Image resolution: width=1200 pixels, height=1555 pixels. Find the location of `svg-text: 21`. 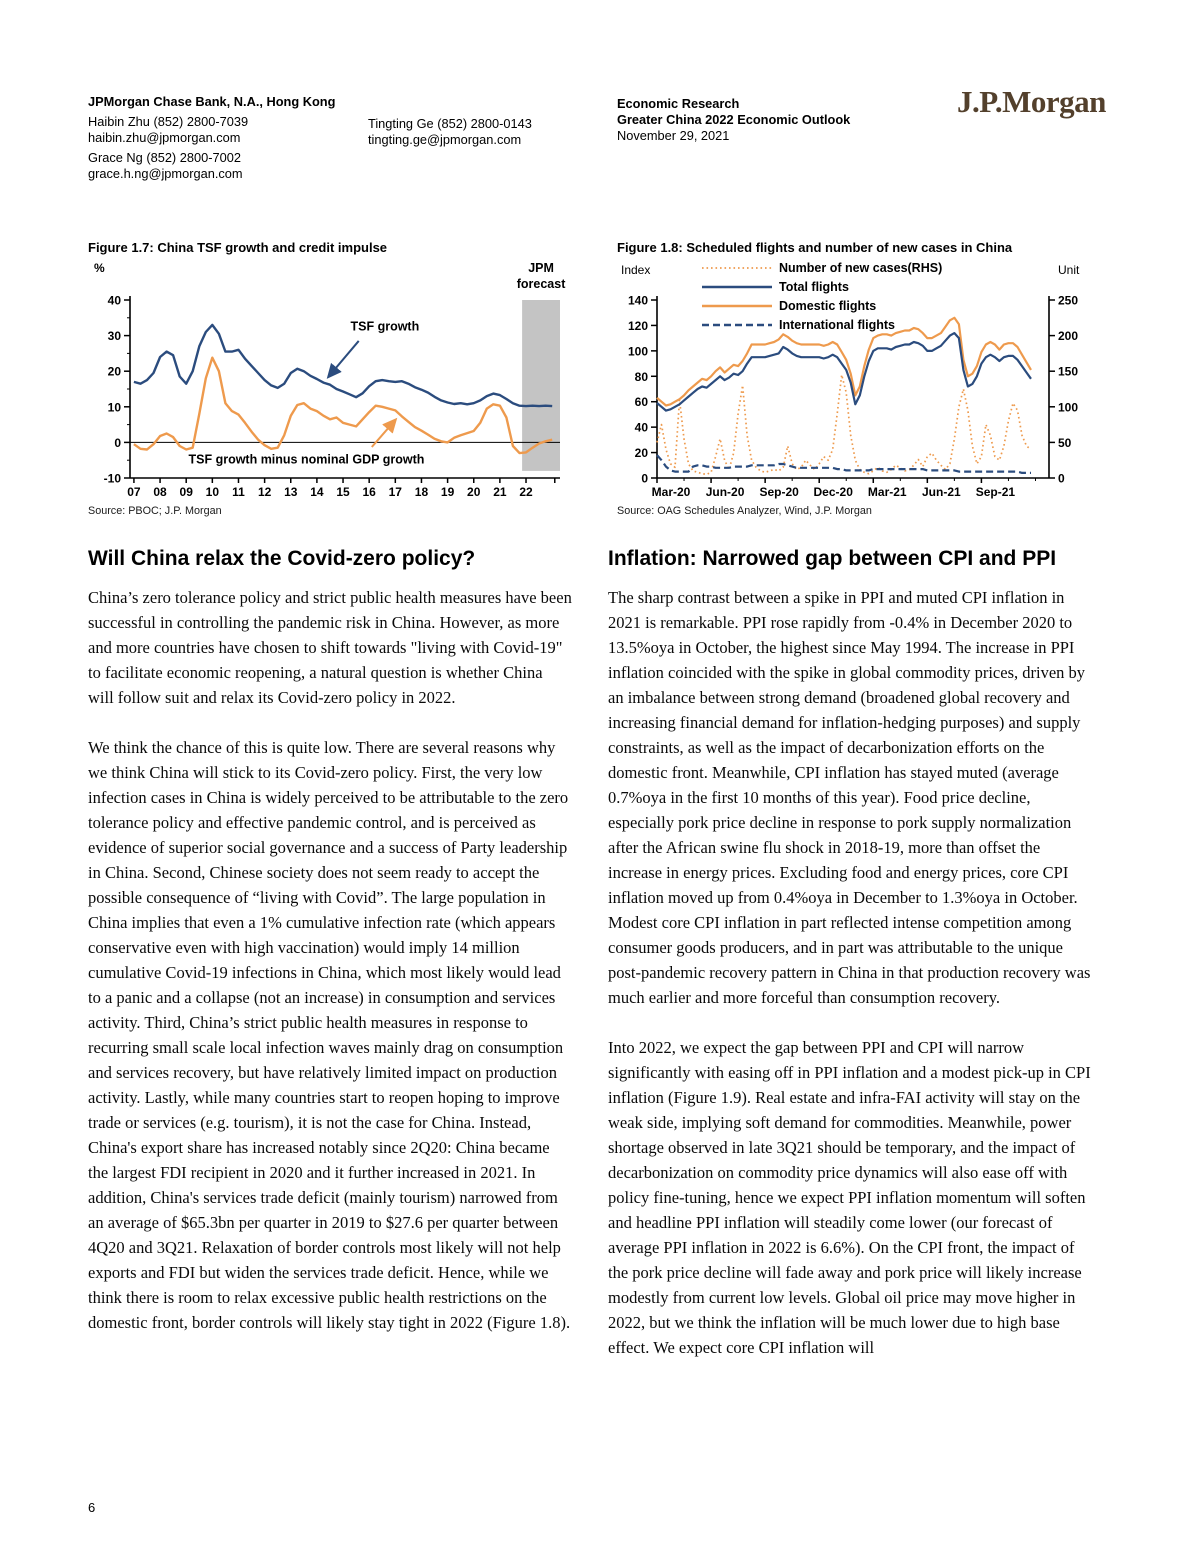

svg-text: 21 is located at coordinates (500, 492).